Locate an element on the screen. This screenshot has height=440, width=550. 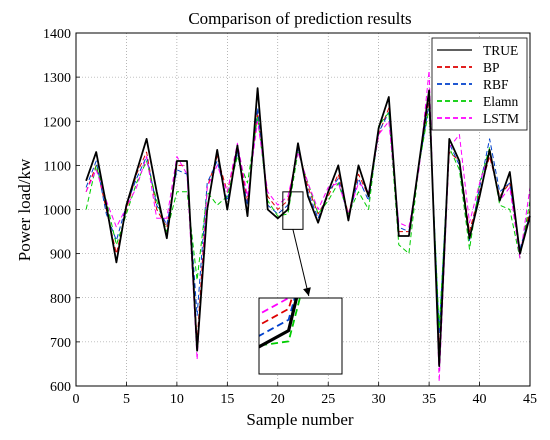
legend-label-rbf: RBF is located at coordinates (496, 84).